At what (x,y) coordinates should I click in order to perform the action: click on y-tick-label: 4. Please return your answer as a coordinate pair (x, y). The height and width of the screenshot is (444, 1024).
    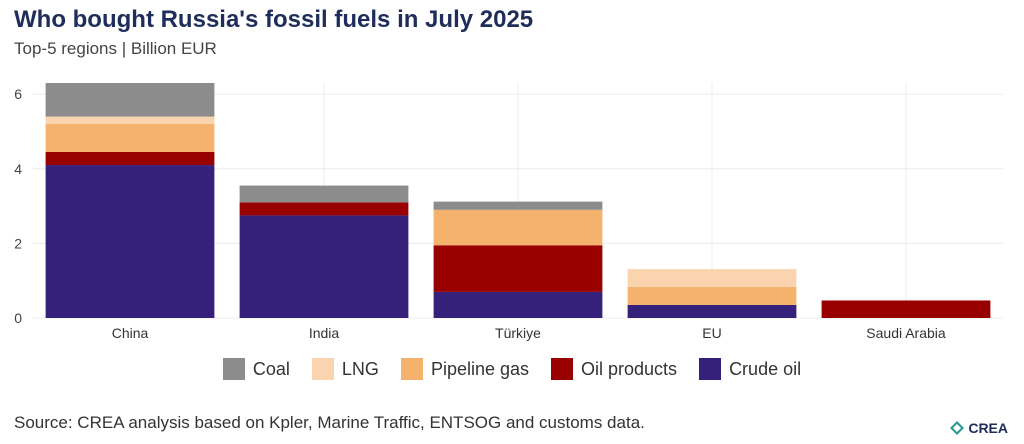
    Looking at the image, I should click on (18, 169).